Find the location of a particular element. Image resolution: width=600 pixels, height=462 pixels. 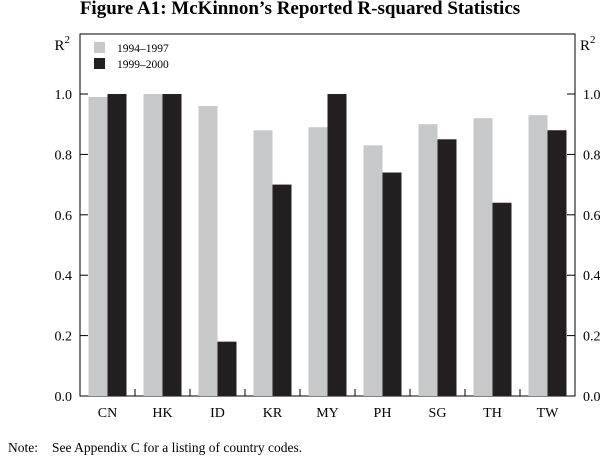

y-tick-label-right: 0.6 is located at coordinates (591, 216).